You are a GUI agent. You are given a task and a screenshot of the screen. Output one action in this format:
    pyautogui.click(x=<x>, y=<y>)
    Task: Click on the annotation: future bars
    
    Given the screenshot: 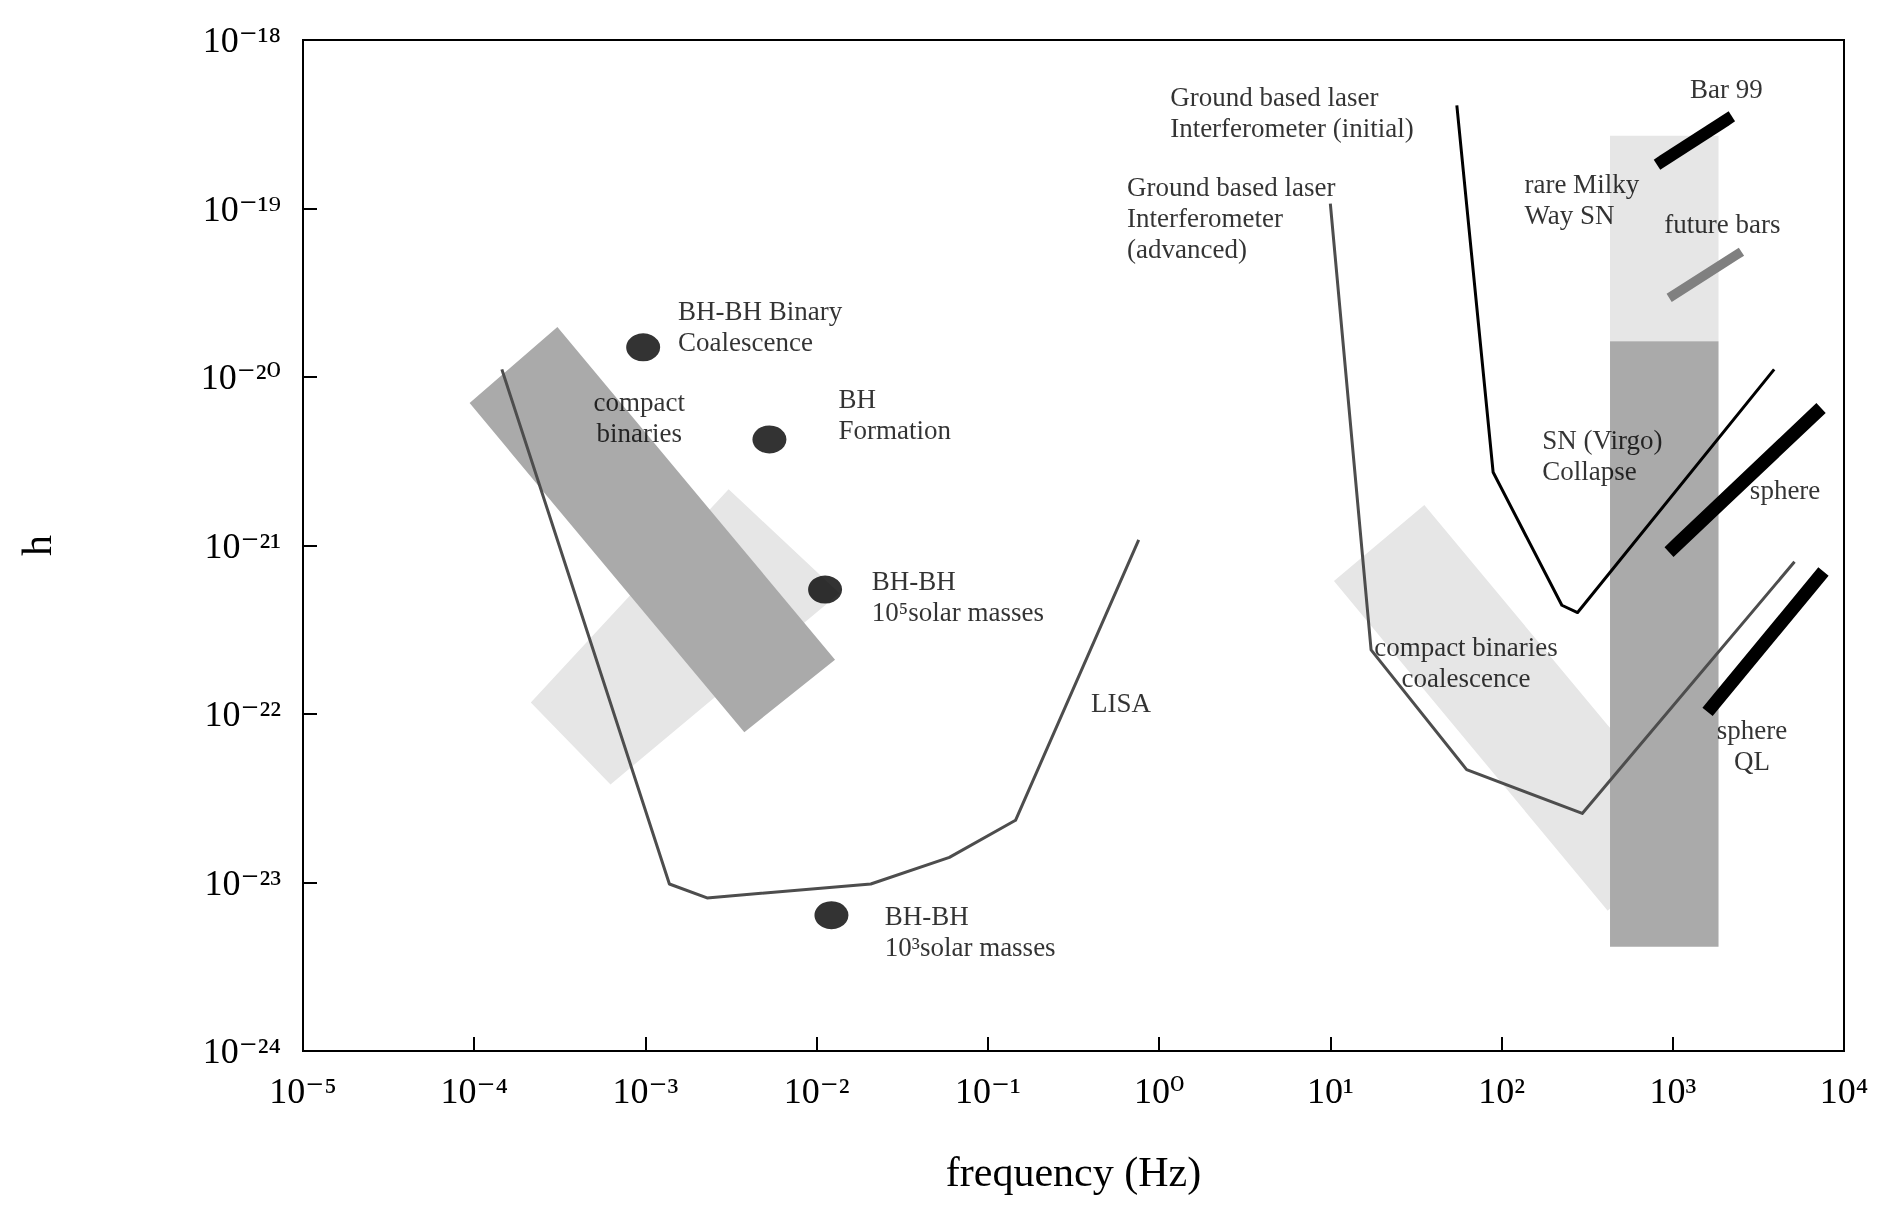 What is the action you would take?
    pyautogui.click(x=1722, y=223)
    